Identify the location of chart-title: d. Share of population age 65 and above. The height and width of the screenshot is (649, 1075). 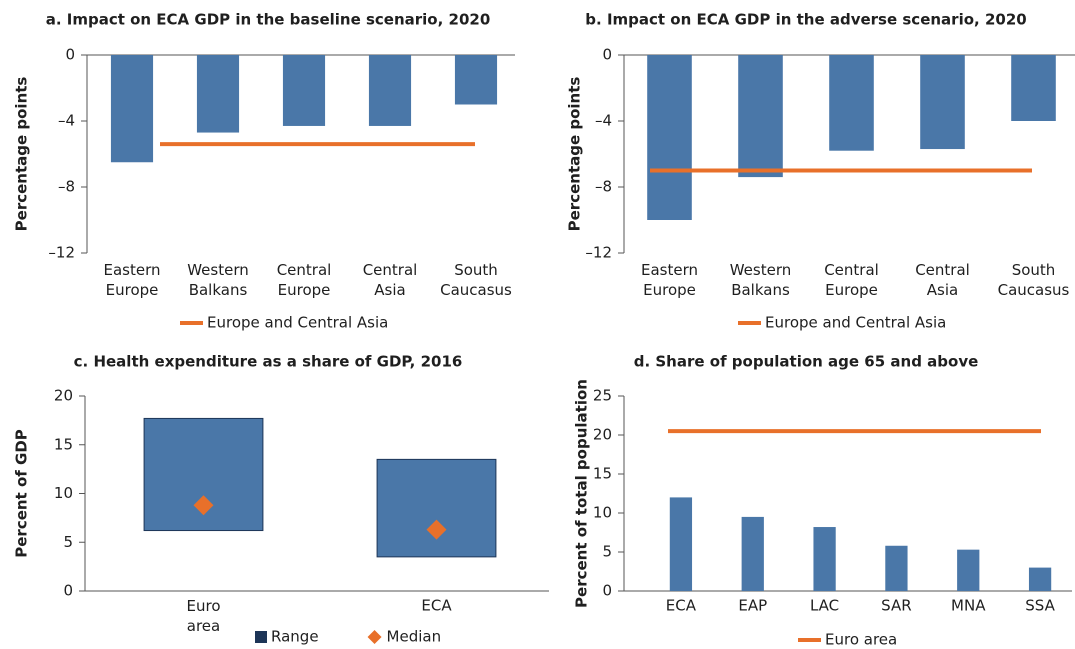
(806, 362).